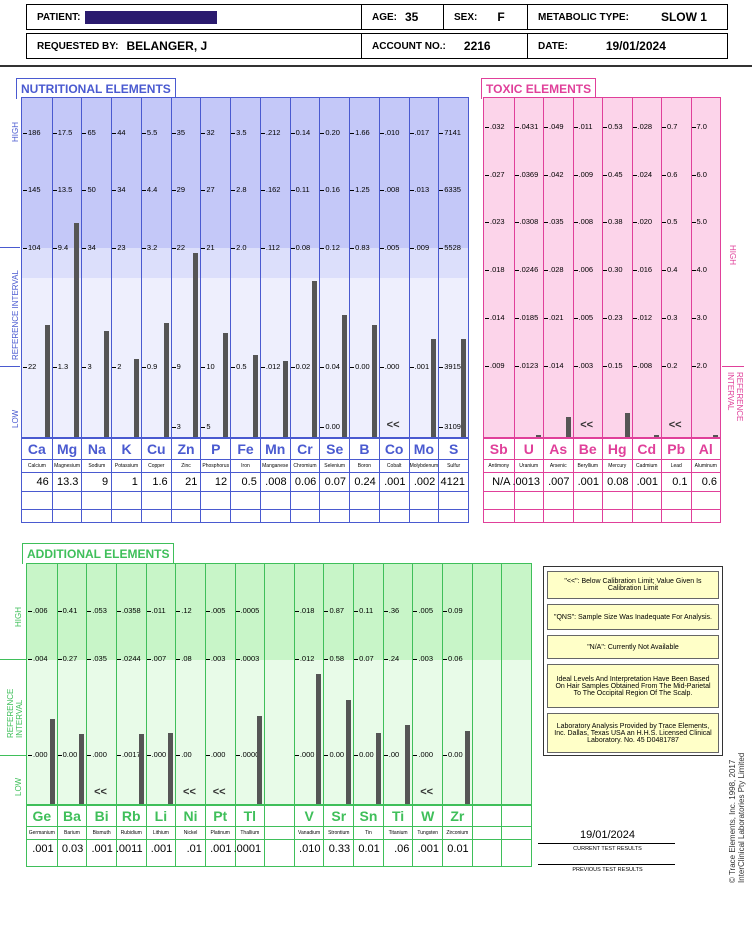 This screenshot has height=928, width=752. I want to click on add-below-limit-bi: <<, so click(100, 792).